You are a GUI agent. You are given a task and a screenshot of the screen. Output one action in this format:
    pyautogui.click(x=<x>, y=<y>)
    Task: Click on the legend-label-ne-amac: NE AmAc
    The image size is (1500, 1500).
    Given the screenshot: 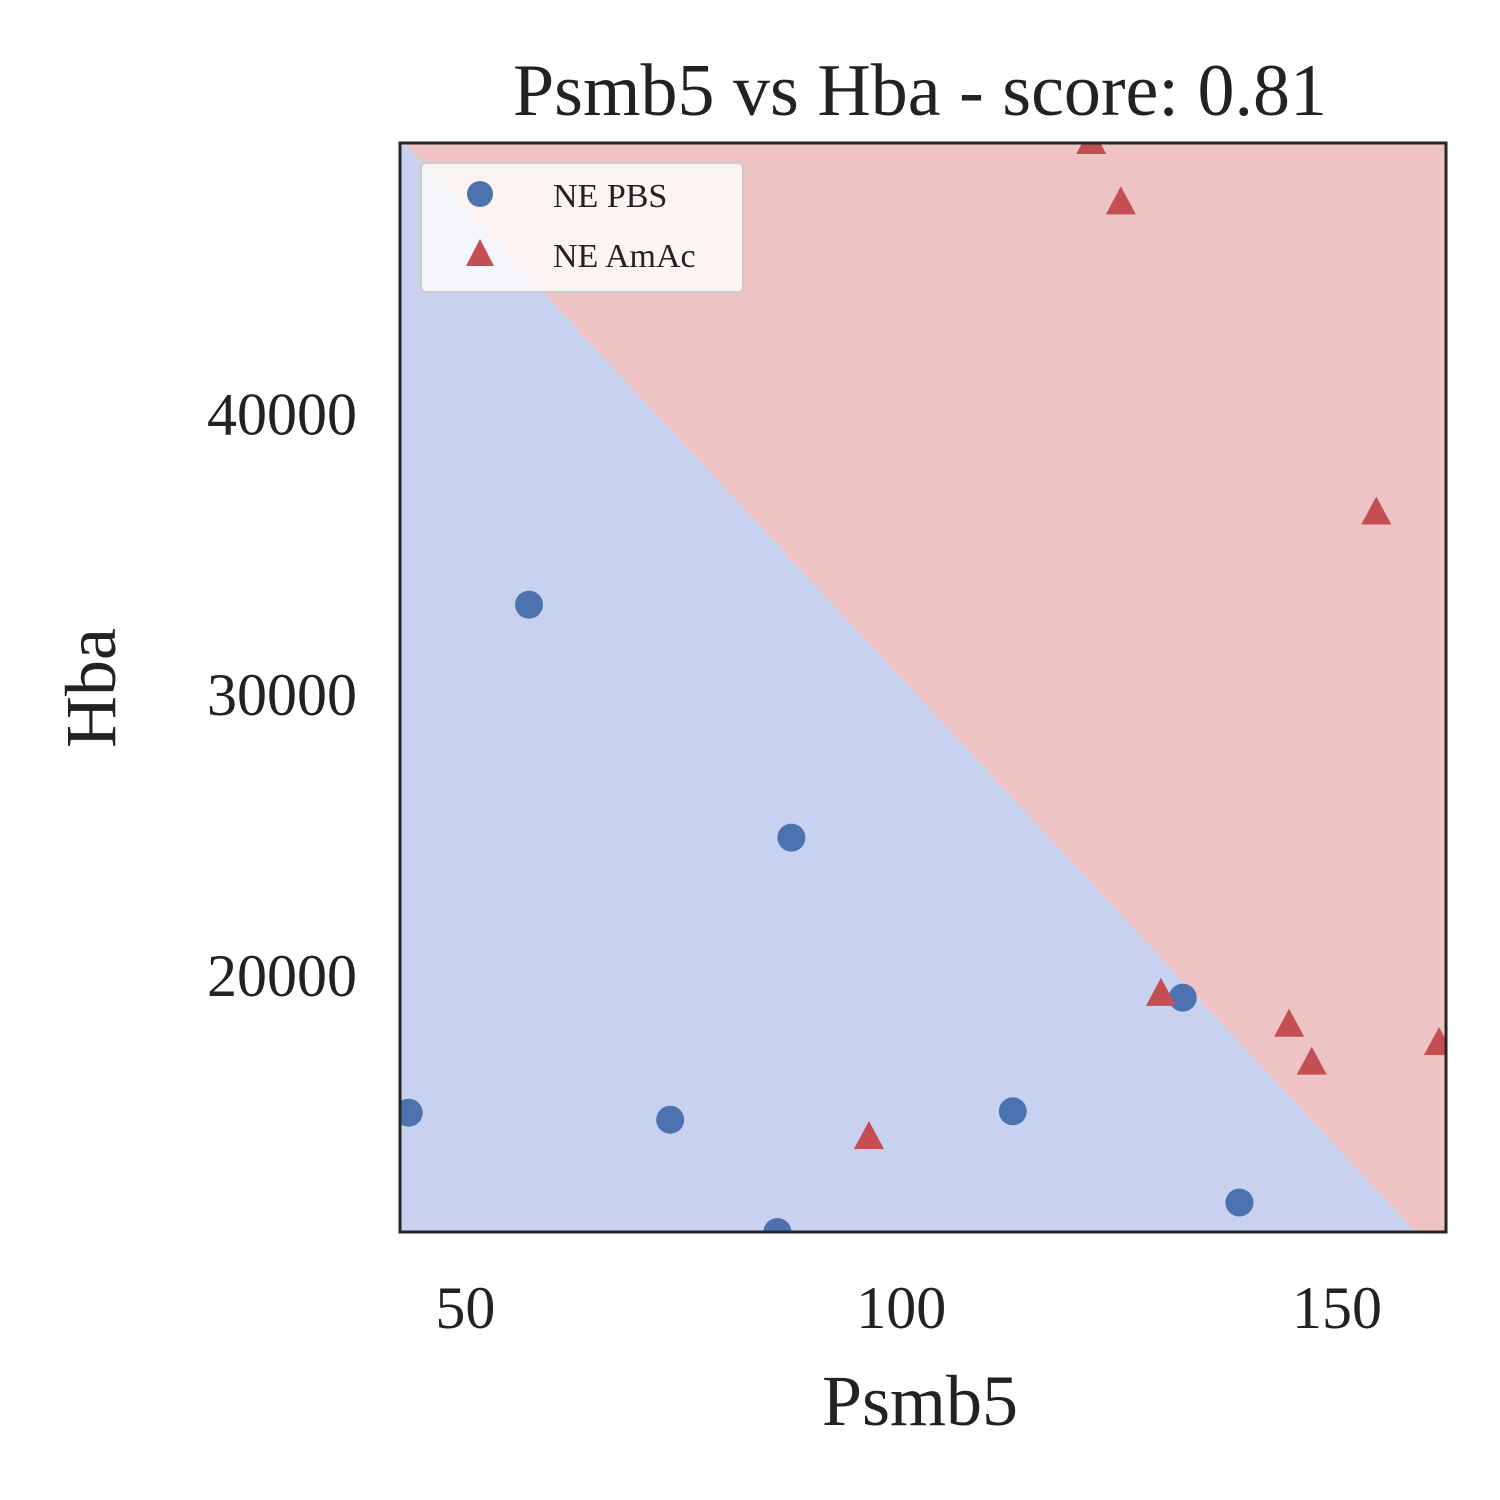 What is the action you would take?
    pyautogui.click(x=624, y=256)
    